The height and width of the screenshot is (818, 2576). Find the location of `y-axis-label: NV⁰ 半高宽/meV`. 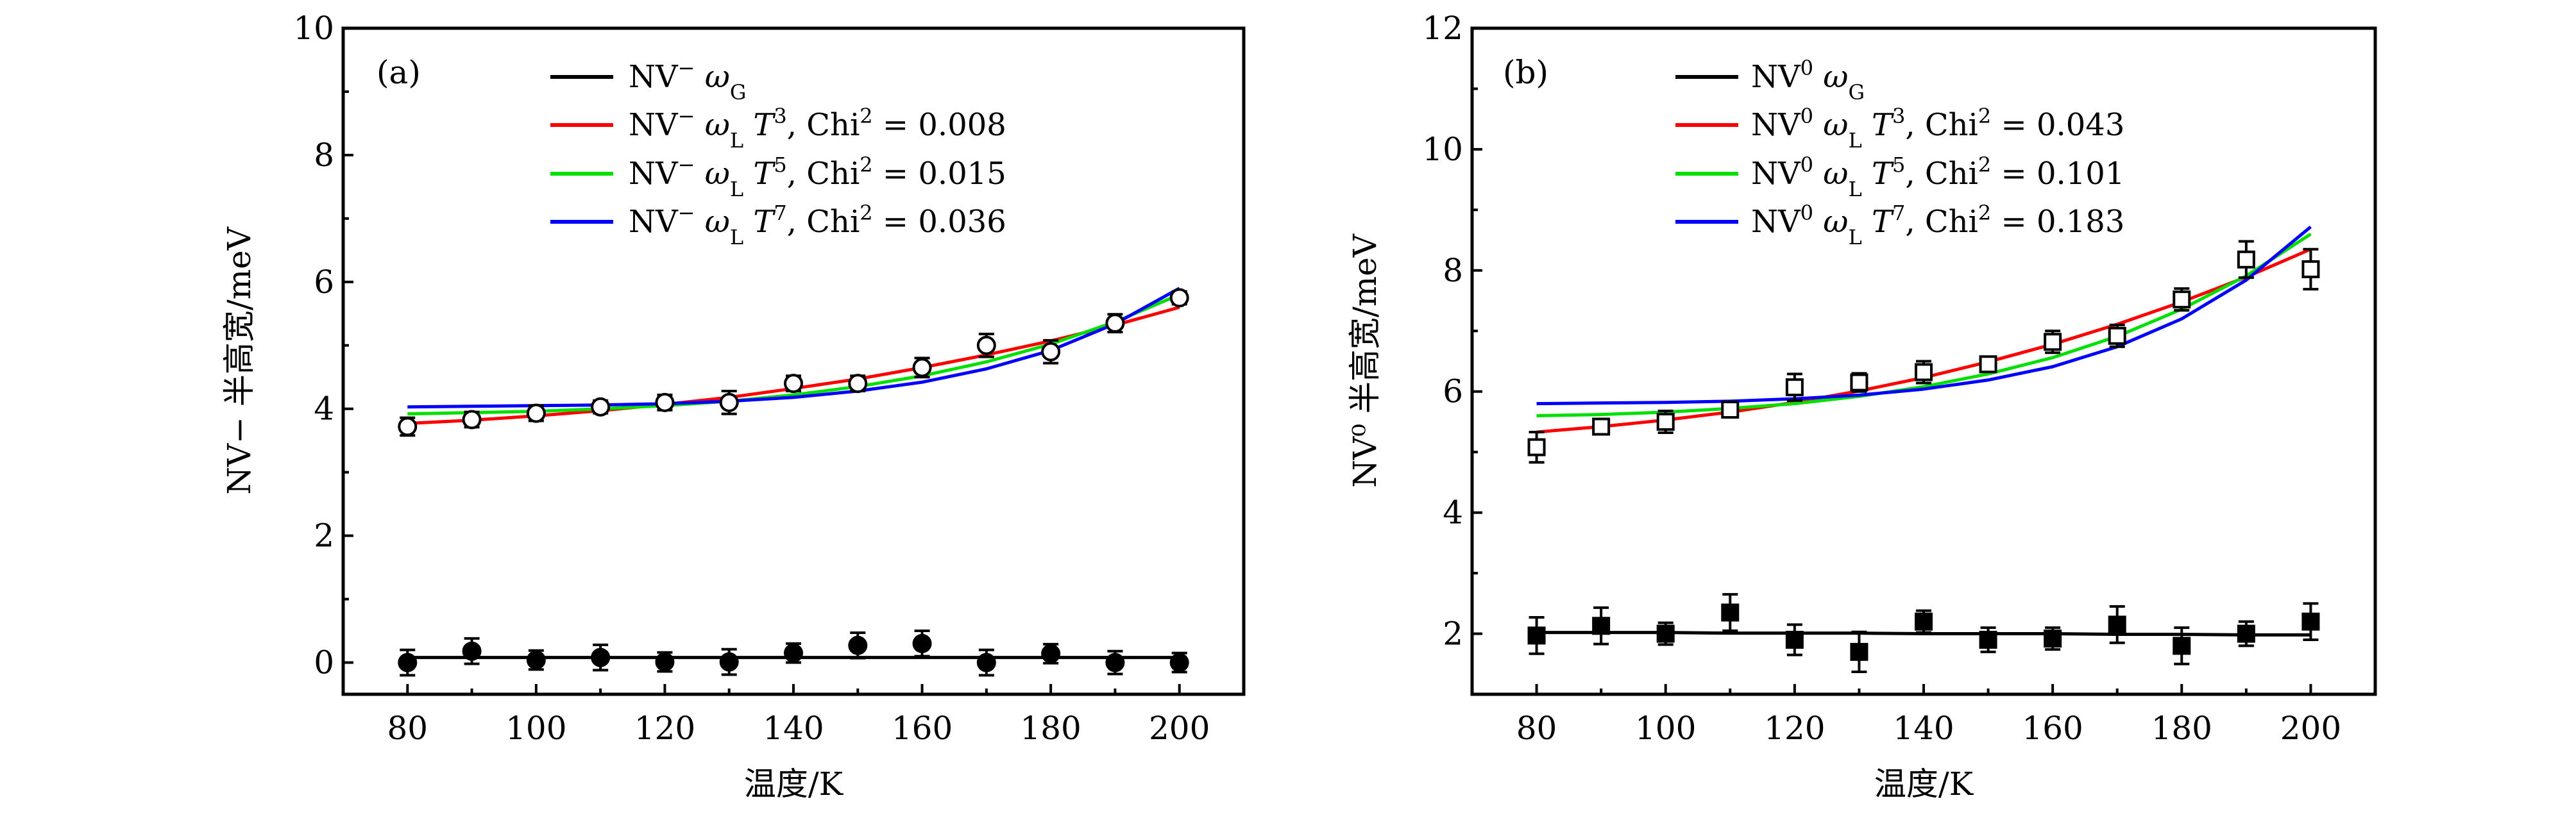

y-axis-label: NV⁰ 半高宽/meV is located at coordinates (1365, 360).